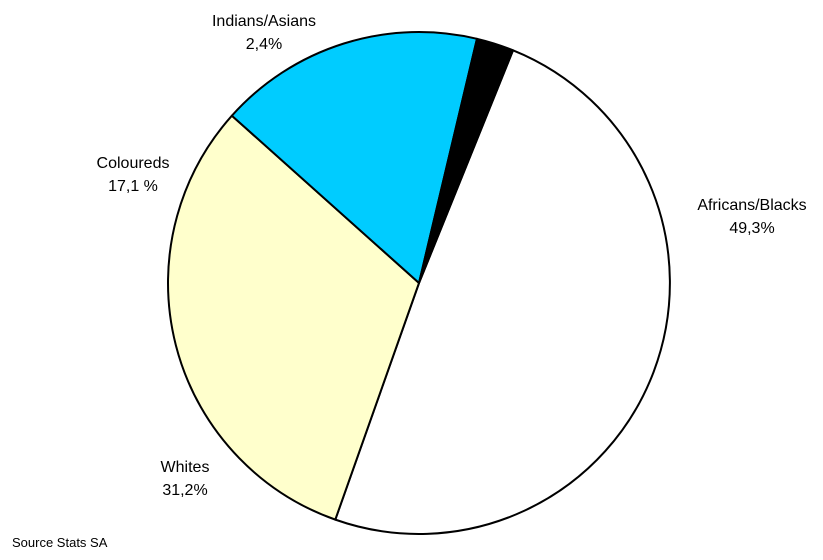  I want to click on slice-value-label: 49,3%, so click(751, 228).